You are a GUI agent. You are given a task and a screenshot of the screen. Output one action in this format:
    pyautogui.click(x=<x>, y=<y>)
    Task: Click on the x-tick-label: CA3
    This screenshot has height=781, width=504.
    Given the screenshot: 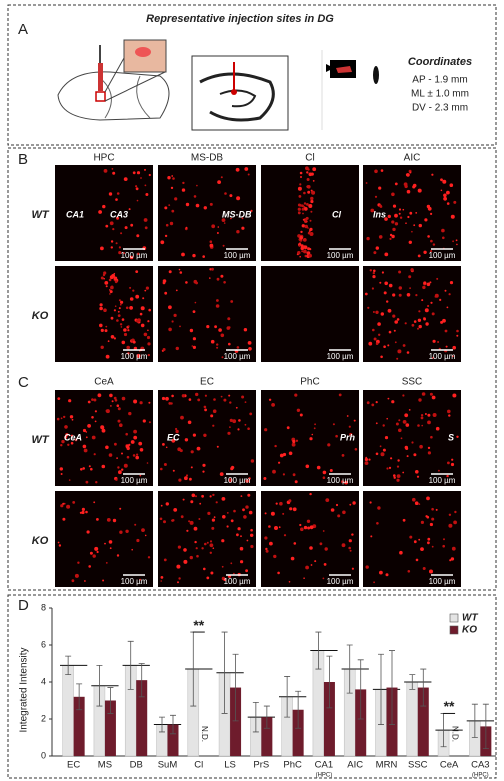 What is the action you would take?
    pyautogui.click(x=480, y=765)
    